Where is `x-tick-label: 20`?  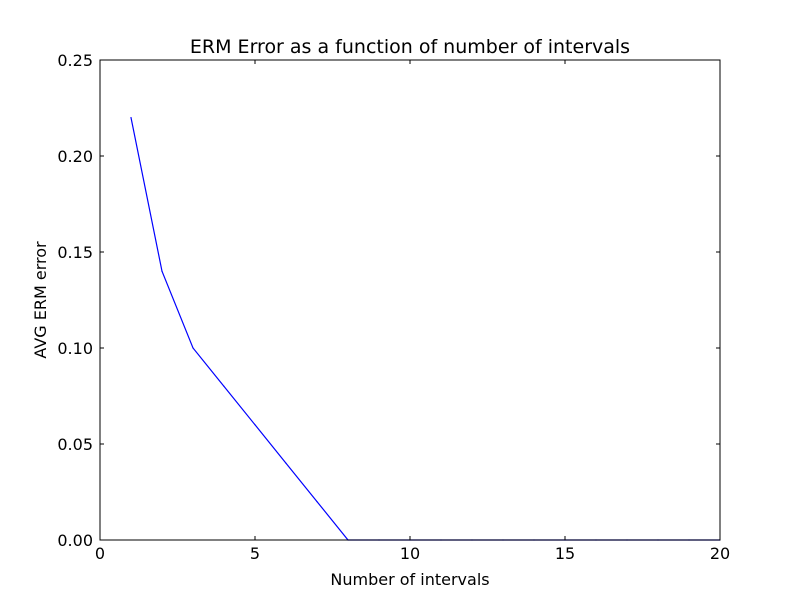 x-tick-label: 20 is located at coordinates (720, 553).